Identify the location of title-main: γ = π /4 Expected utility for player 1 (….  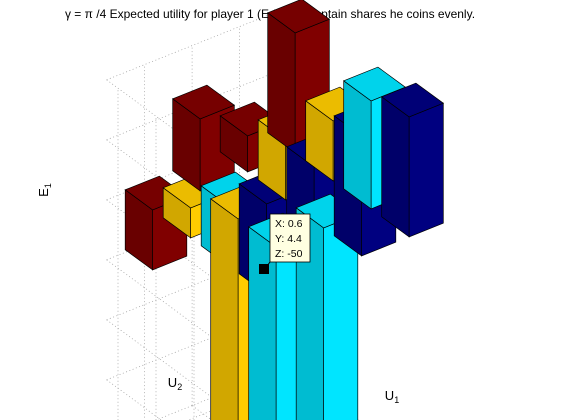
(167, 14).